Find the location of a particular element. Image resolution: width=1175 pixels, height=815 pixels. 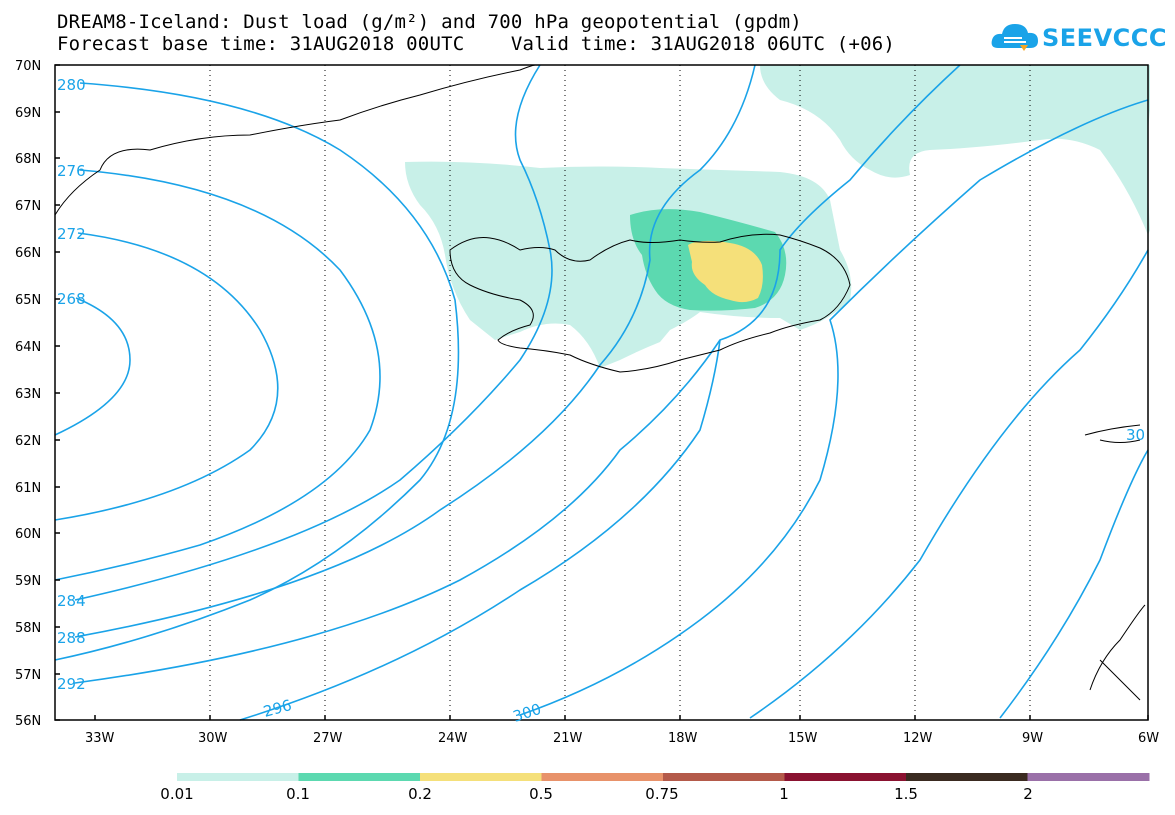

colorbar is located at coordinates (663, 777).